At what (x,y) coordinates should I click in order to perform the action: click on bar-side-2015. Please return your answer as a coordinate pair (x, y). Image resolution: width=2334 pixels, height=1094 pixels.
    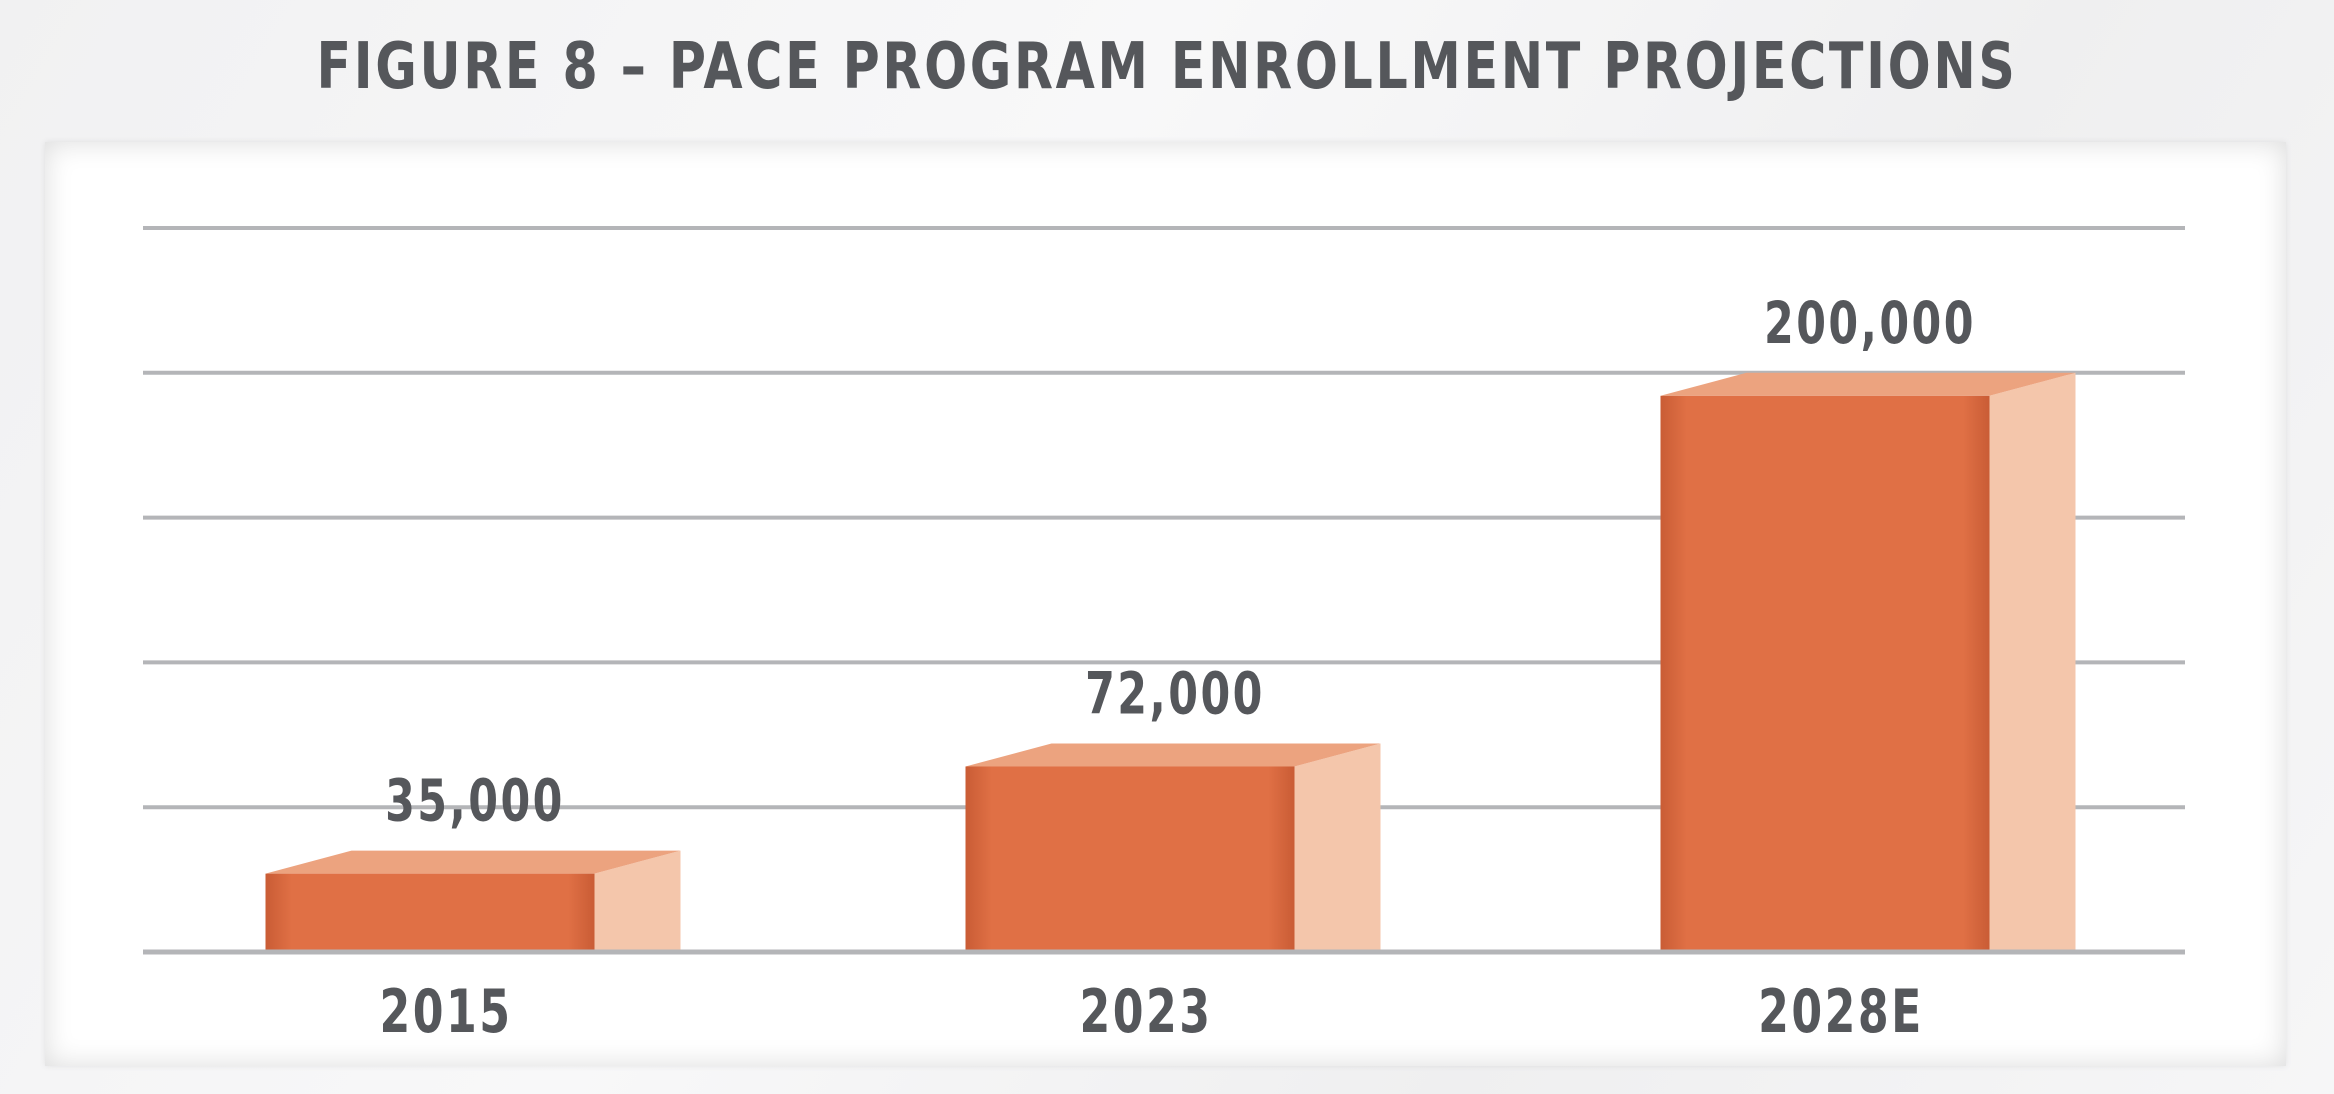
    Looking at the image, I should click on (637, 901).